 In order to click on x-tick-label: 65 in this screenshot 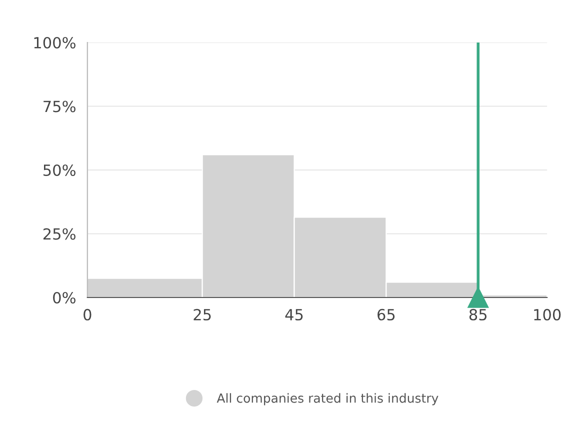, I will do `click(386, 314)`.